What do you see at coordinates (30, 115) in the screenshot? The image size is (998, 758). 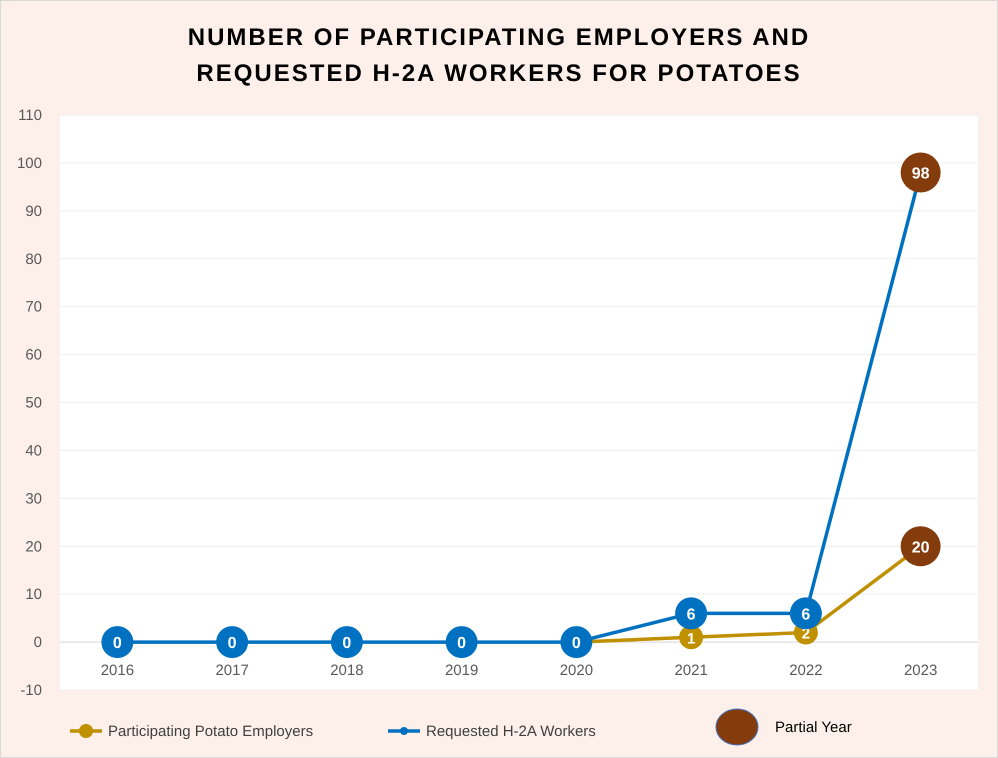 I see `y-tick-label: 110` at bounding box center [30, 115].